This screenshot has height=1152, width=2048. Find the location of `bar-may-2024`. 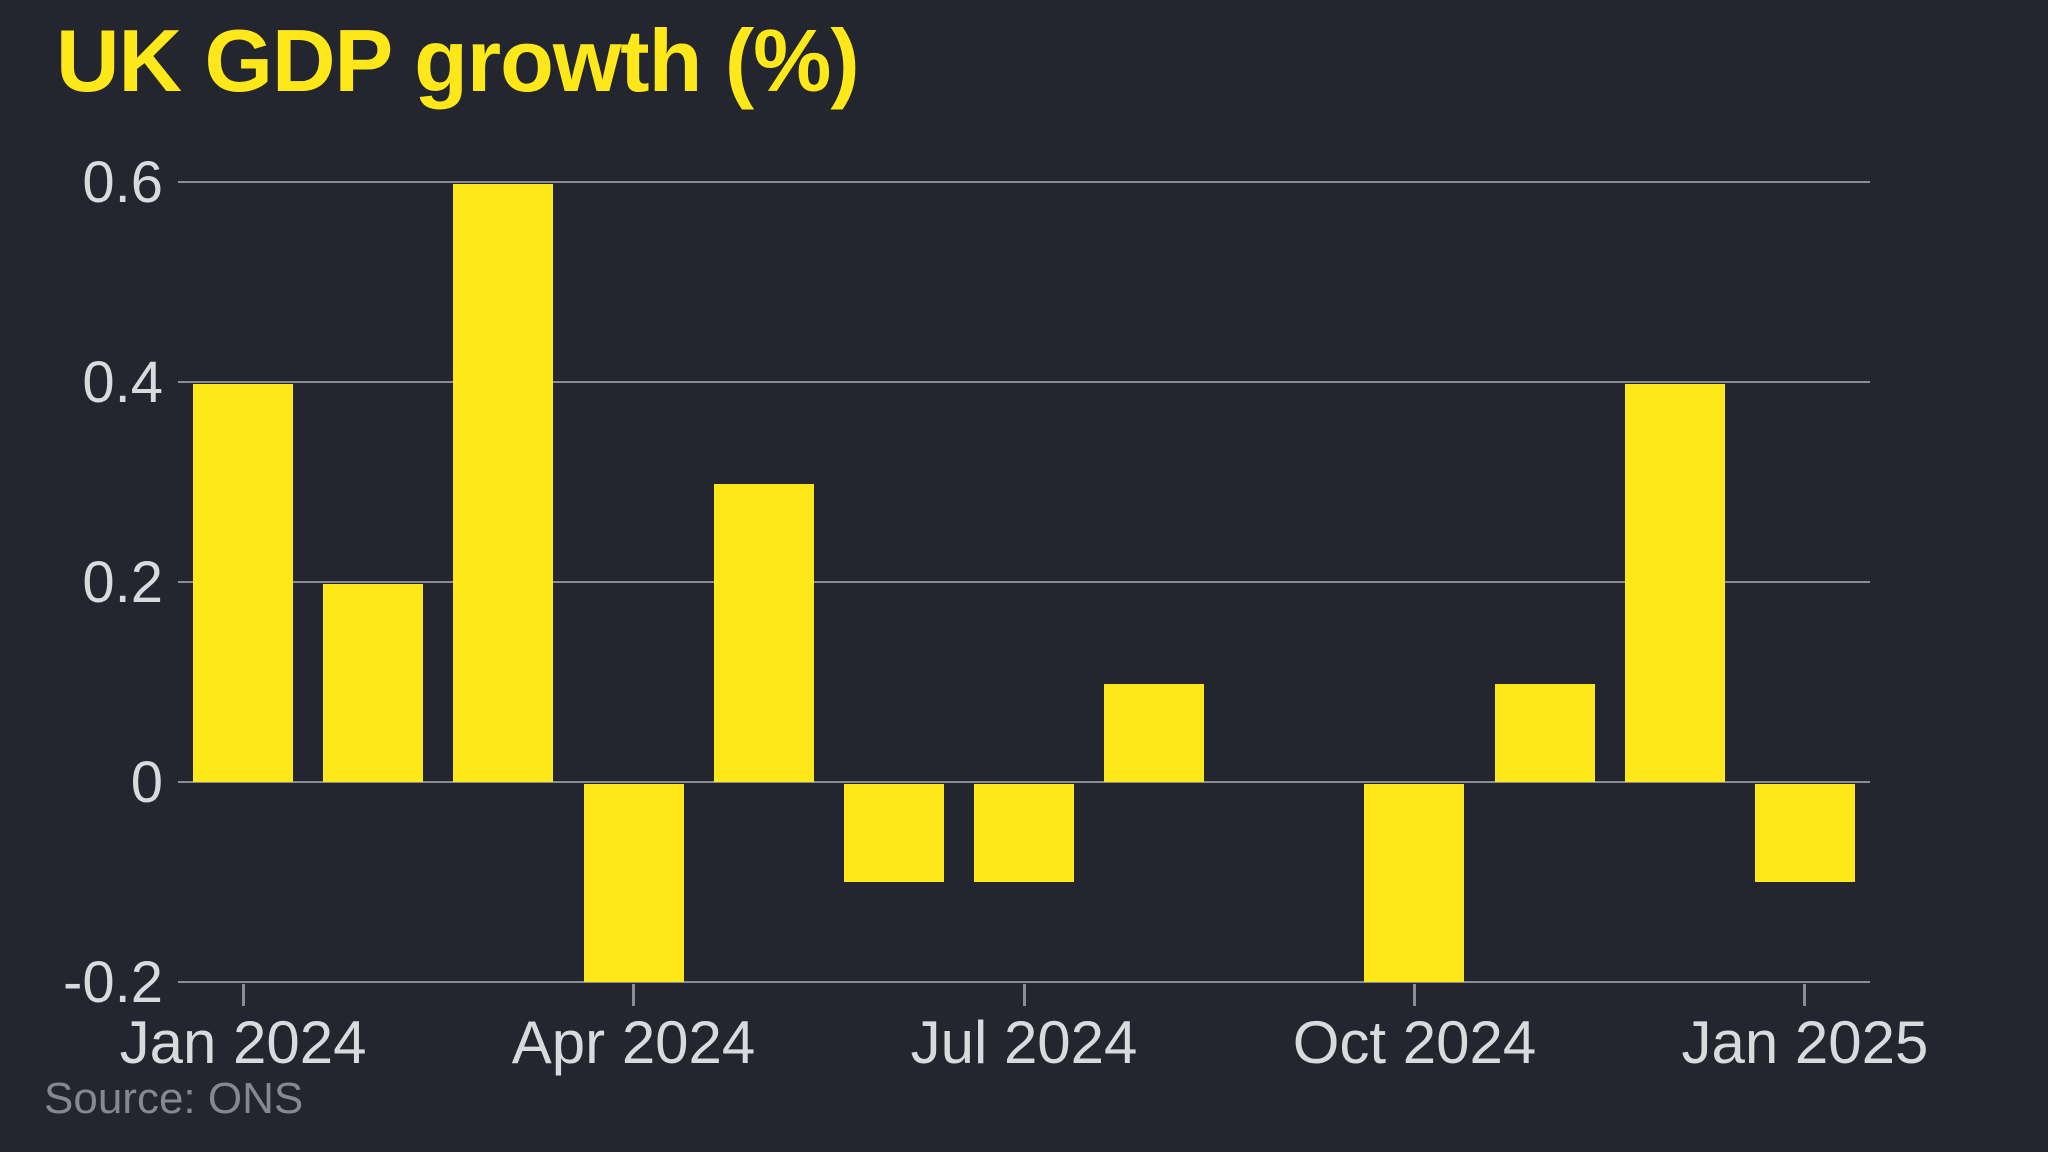

bar-may-2024 is located at coordinates (763, 633).